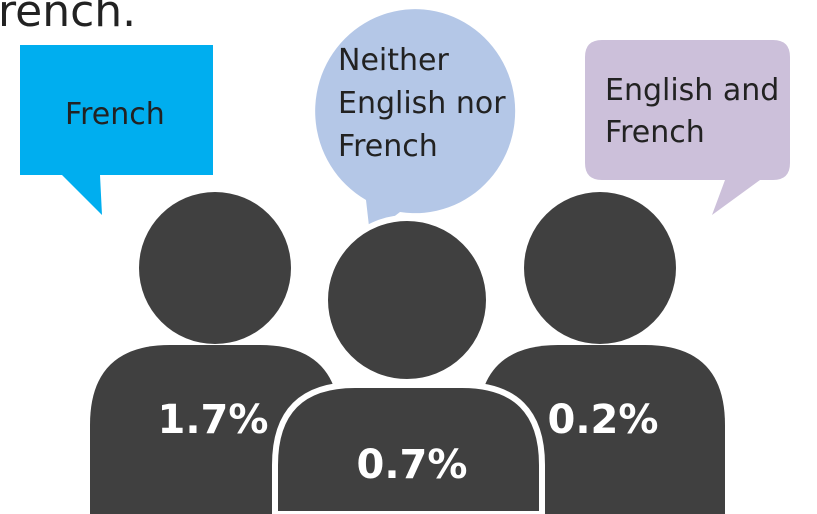 The height and width of the screenshot is (514, 817). What do you see at coordinates (692, 90) in the screenshot?
I see `group-label: English and` at bounding box center [692, 90].